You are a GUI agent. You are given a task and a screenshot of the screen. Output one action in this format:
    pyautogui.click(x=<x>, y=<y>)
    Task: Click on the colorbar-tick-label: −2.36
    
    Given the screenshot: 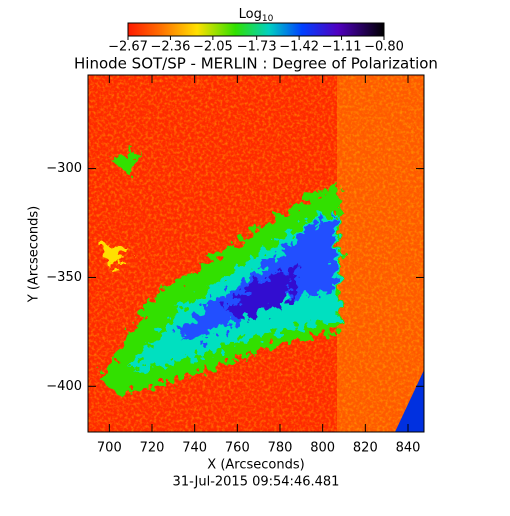 What is the action you would take?
    pyautogui.click(x=171, y=47)
    